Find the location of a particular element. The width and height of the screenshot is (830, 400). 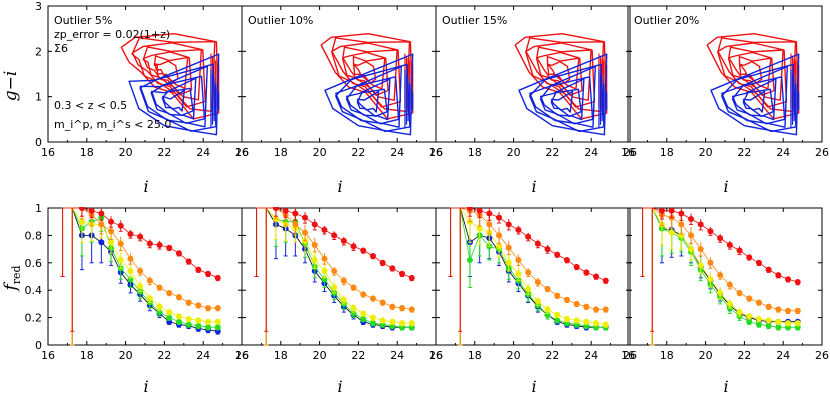

annotation-magnitude-cut: m_i^p, m_i^s < 25.0 is located at coordinates (112, 124).